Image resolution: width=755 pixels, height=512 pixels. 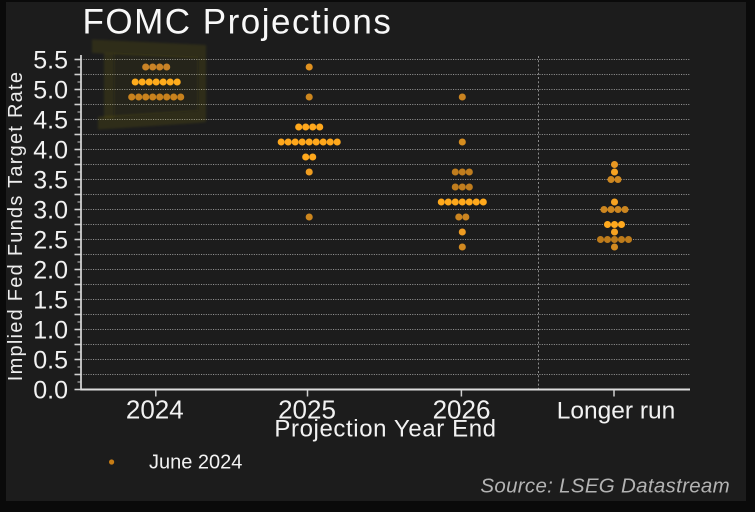 What do you see at coordinates (50, 361) in the screenshot?
I see `svg-text: 0.5` at bounding box center [50, 361].